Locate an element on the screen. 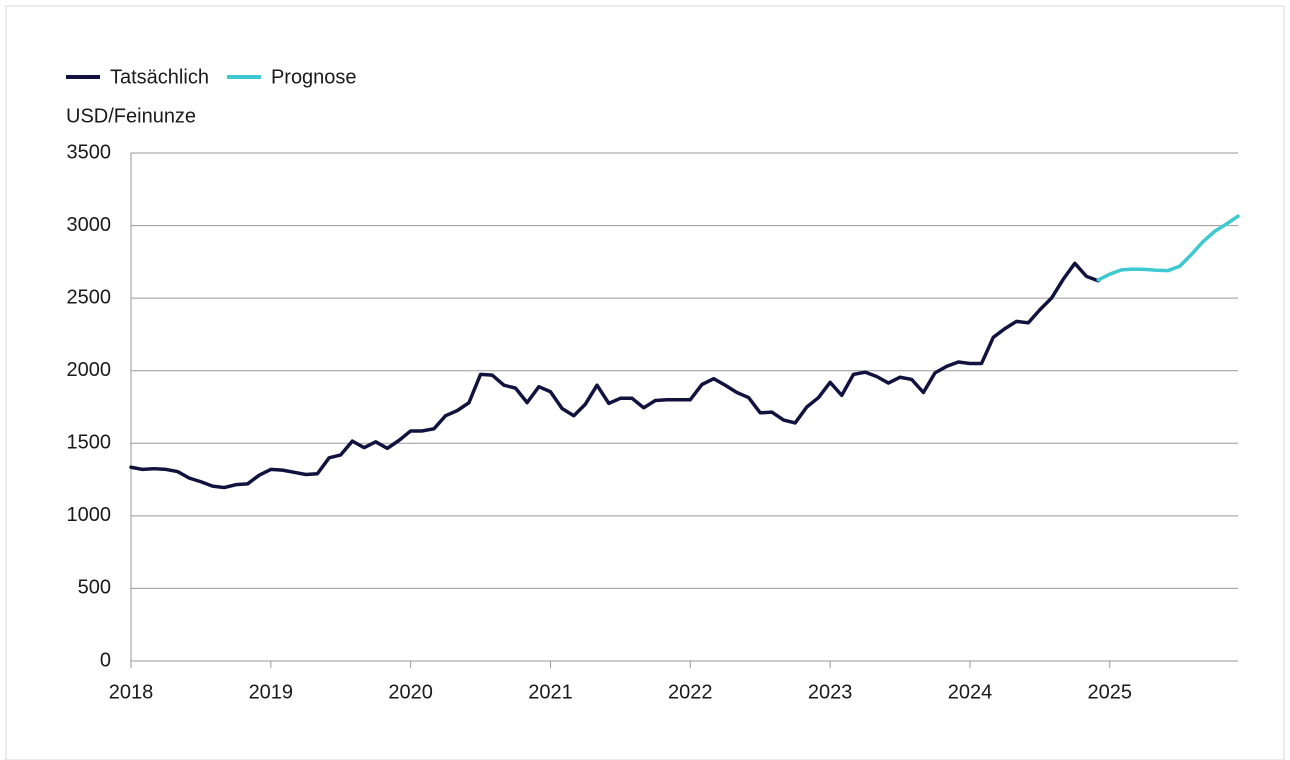 The image size is (1290, 760). x-tick-label: 2020 is located at coordinates (410, 692).